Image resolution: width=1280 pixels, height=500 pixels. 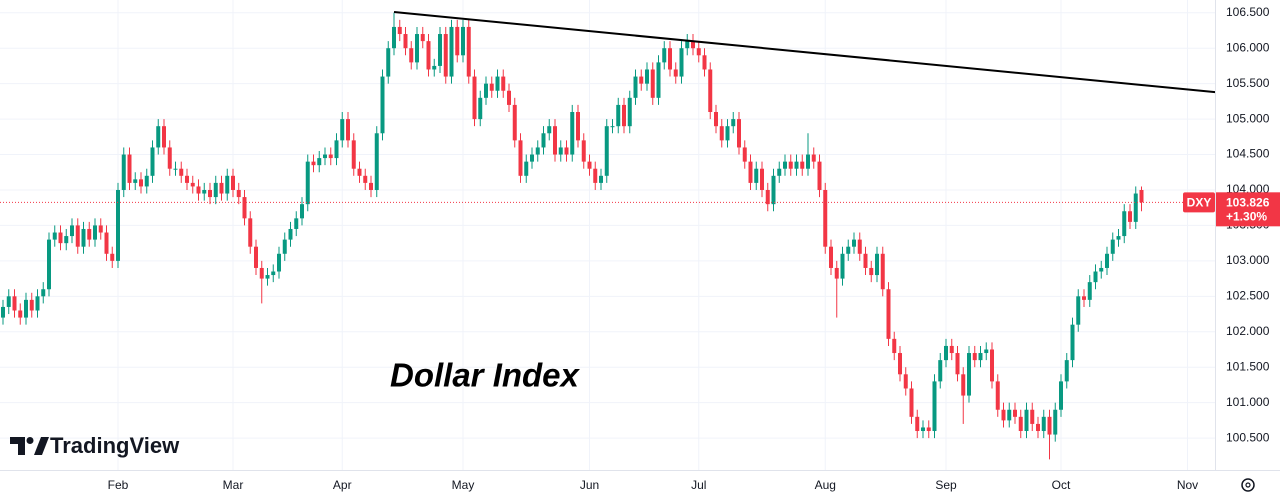 I want to click on settings-center, so click(x=1248, y=485).